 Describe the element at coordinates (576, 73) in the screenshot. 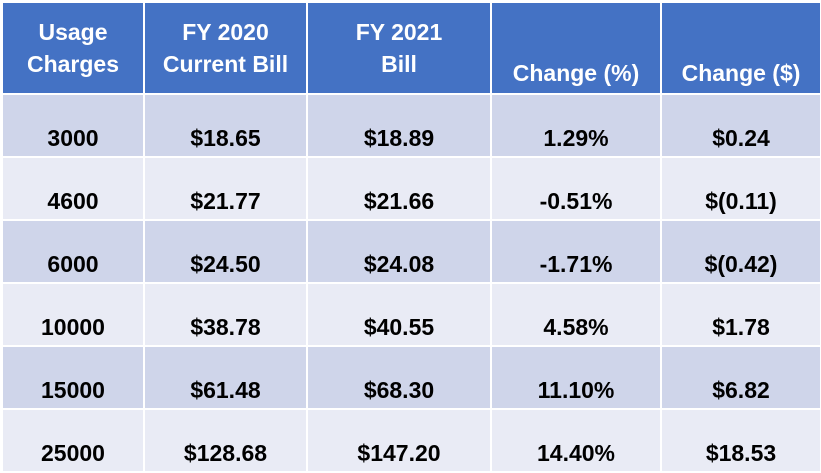

I see `header-change-percent-label: Change (%)` at that location.